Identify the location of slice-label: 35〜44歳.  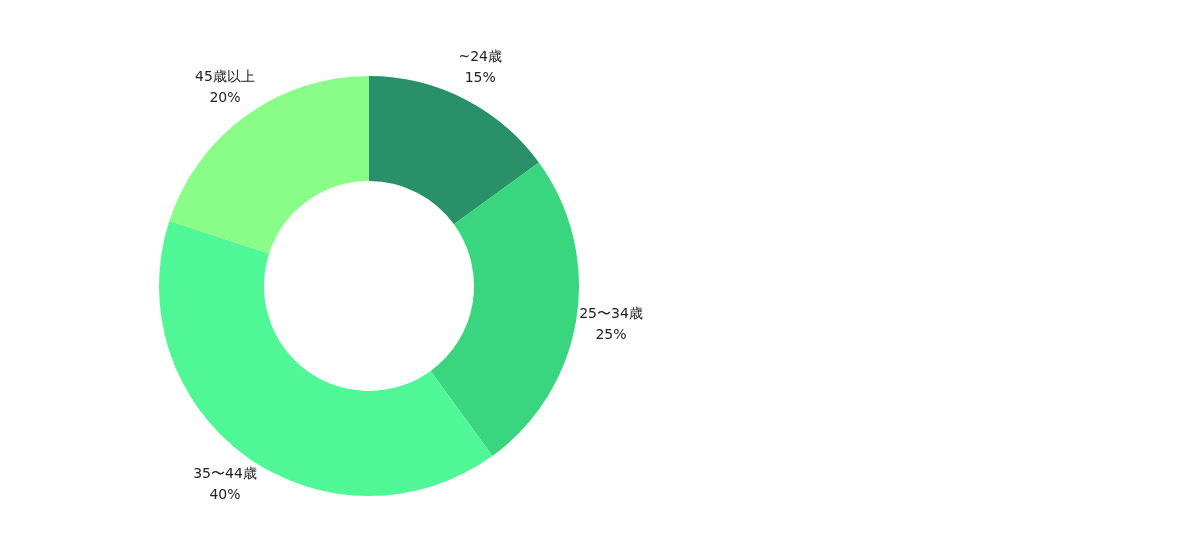
(225, 472).